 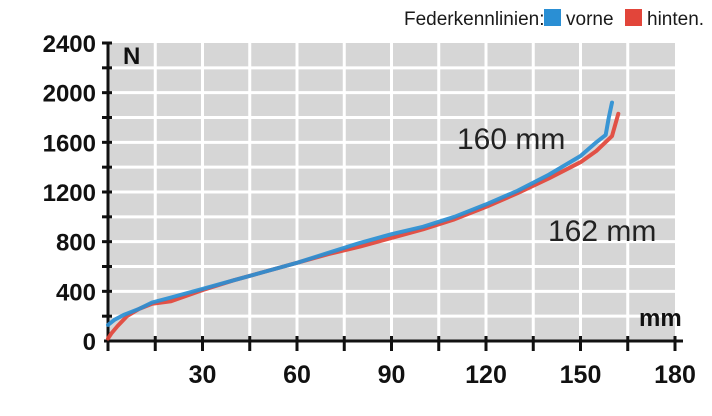 What do you see at coordinates (581, 375) in the screenshot?
I see `x-tick-label: 150` at bounding box center [581, 375].